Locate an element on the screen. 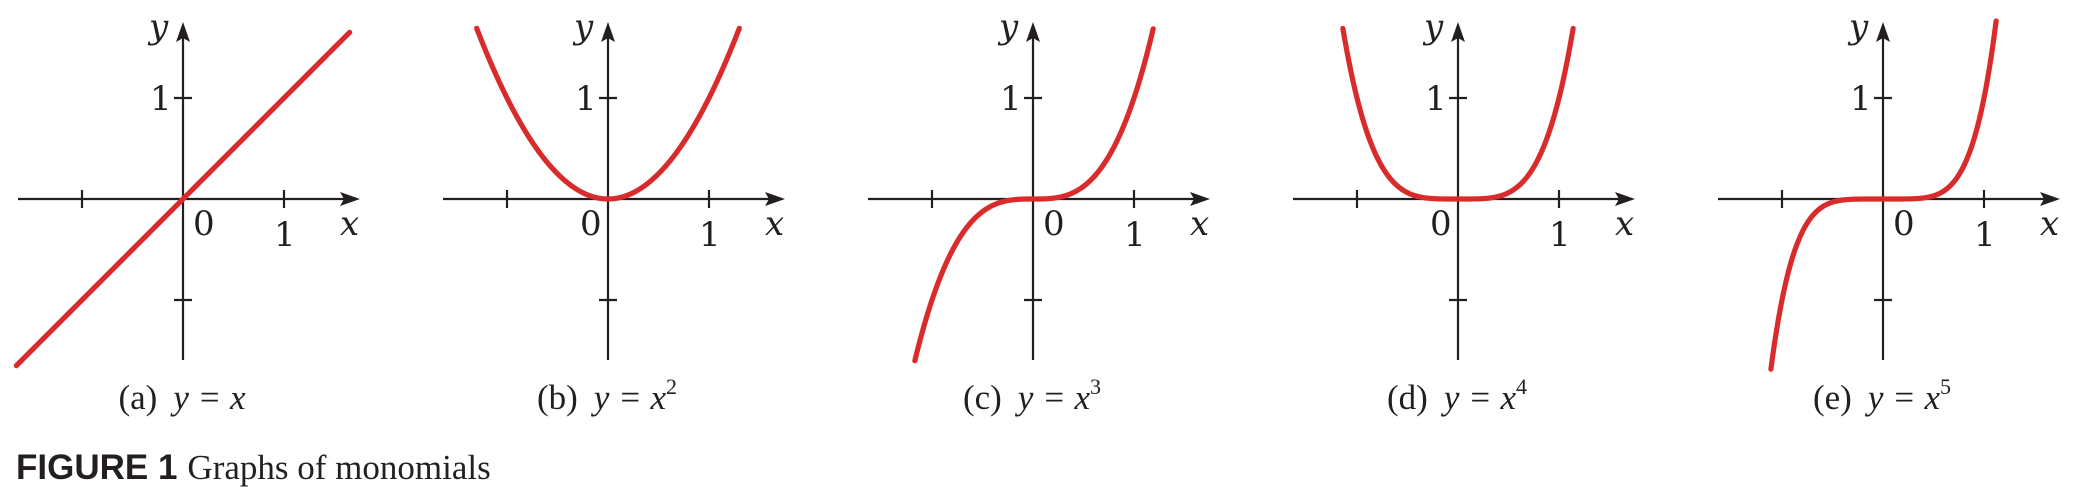  panel-letter: (a) is located at coordinates (138, 397).